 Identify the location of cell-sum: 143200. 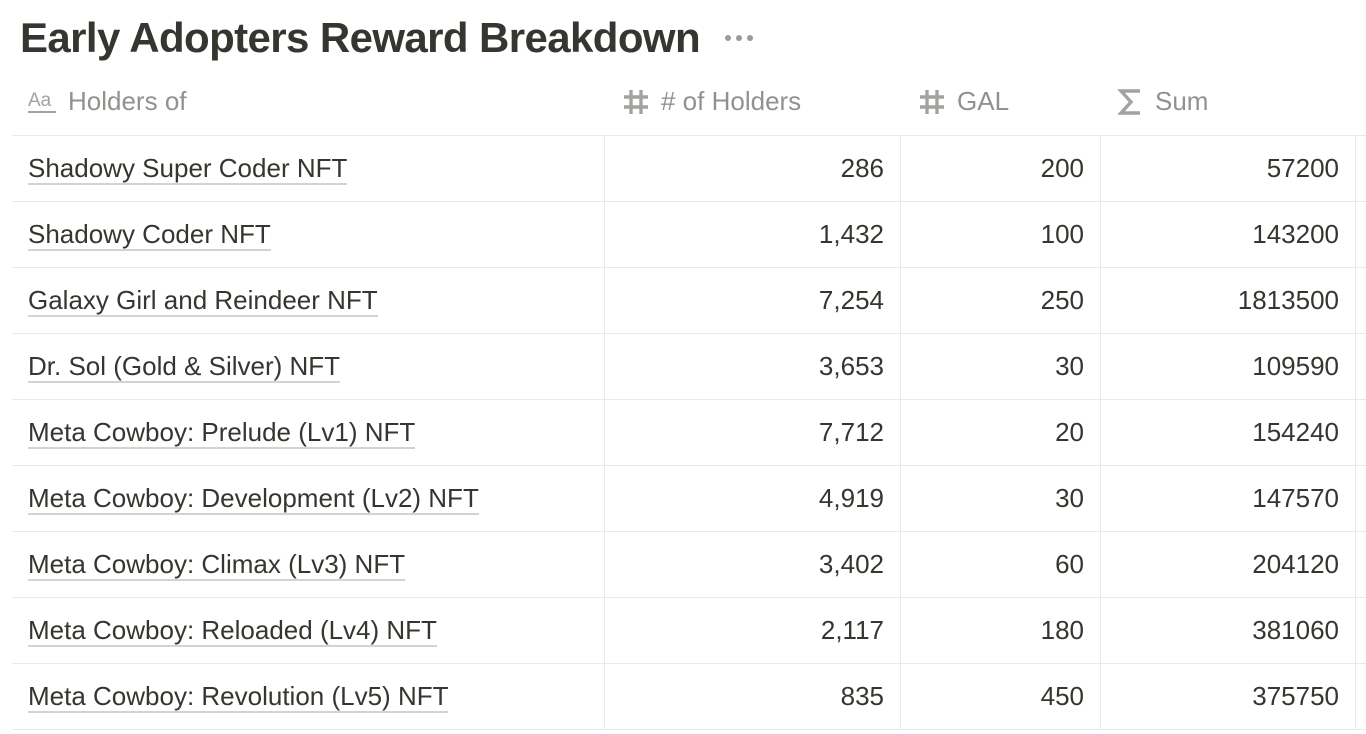
(1228, 234).